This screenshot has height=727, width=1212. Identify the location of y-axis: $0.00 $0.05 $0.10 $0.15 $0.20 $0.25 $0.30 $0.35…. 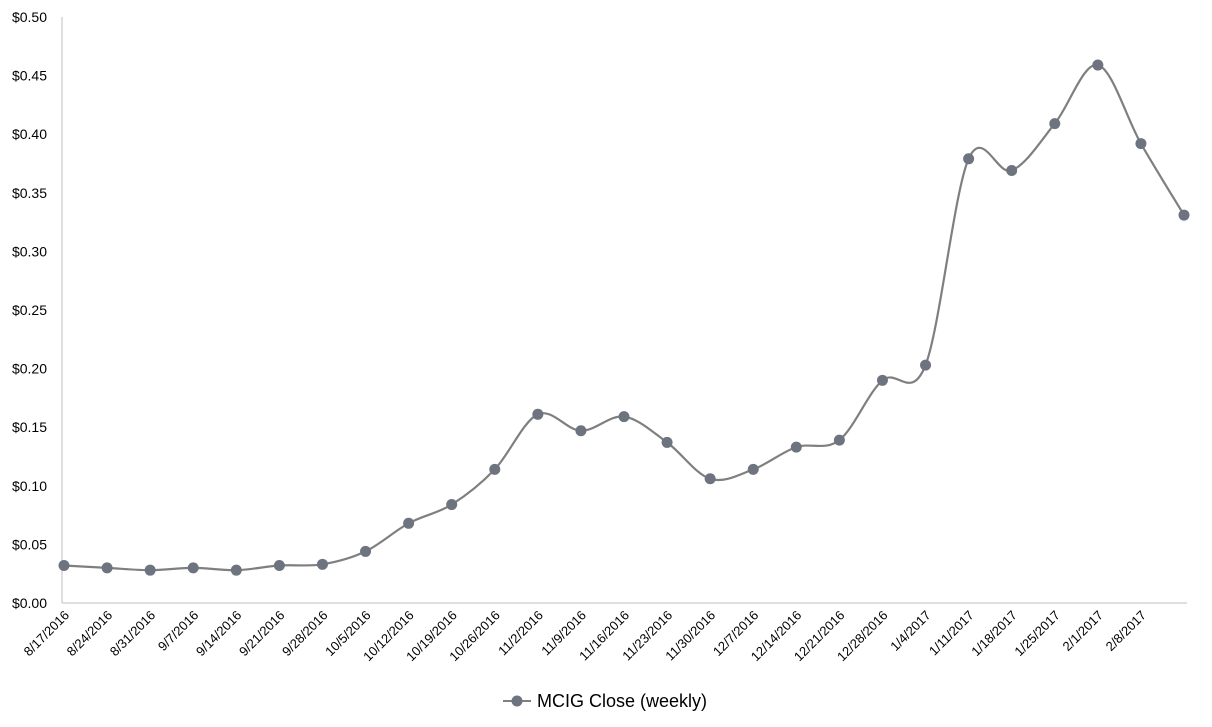
(37, 310).